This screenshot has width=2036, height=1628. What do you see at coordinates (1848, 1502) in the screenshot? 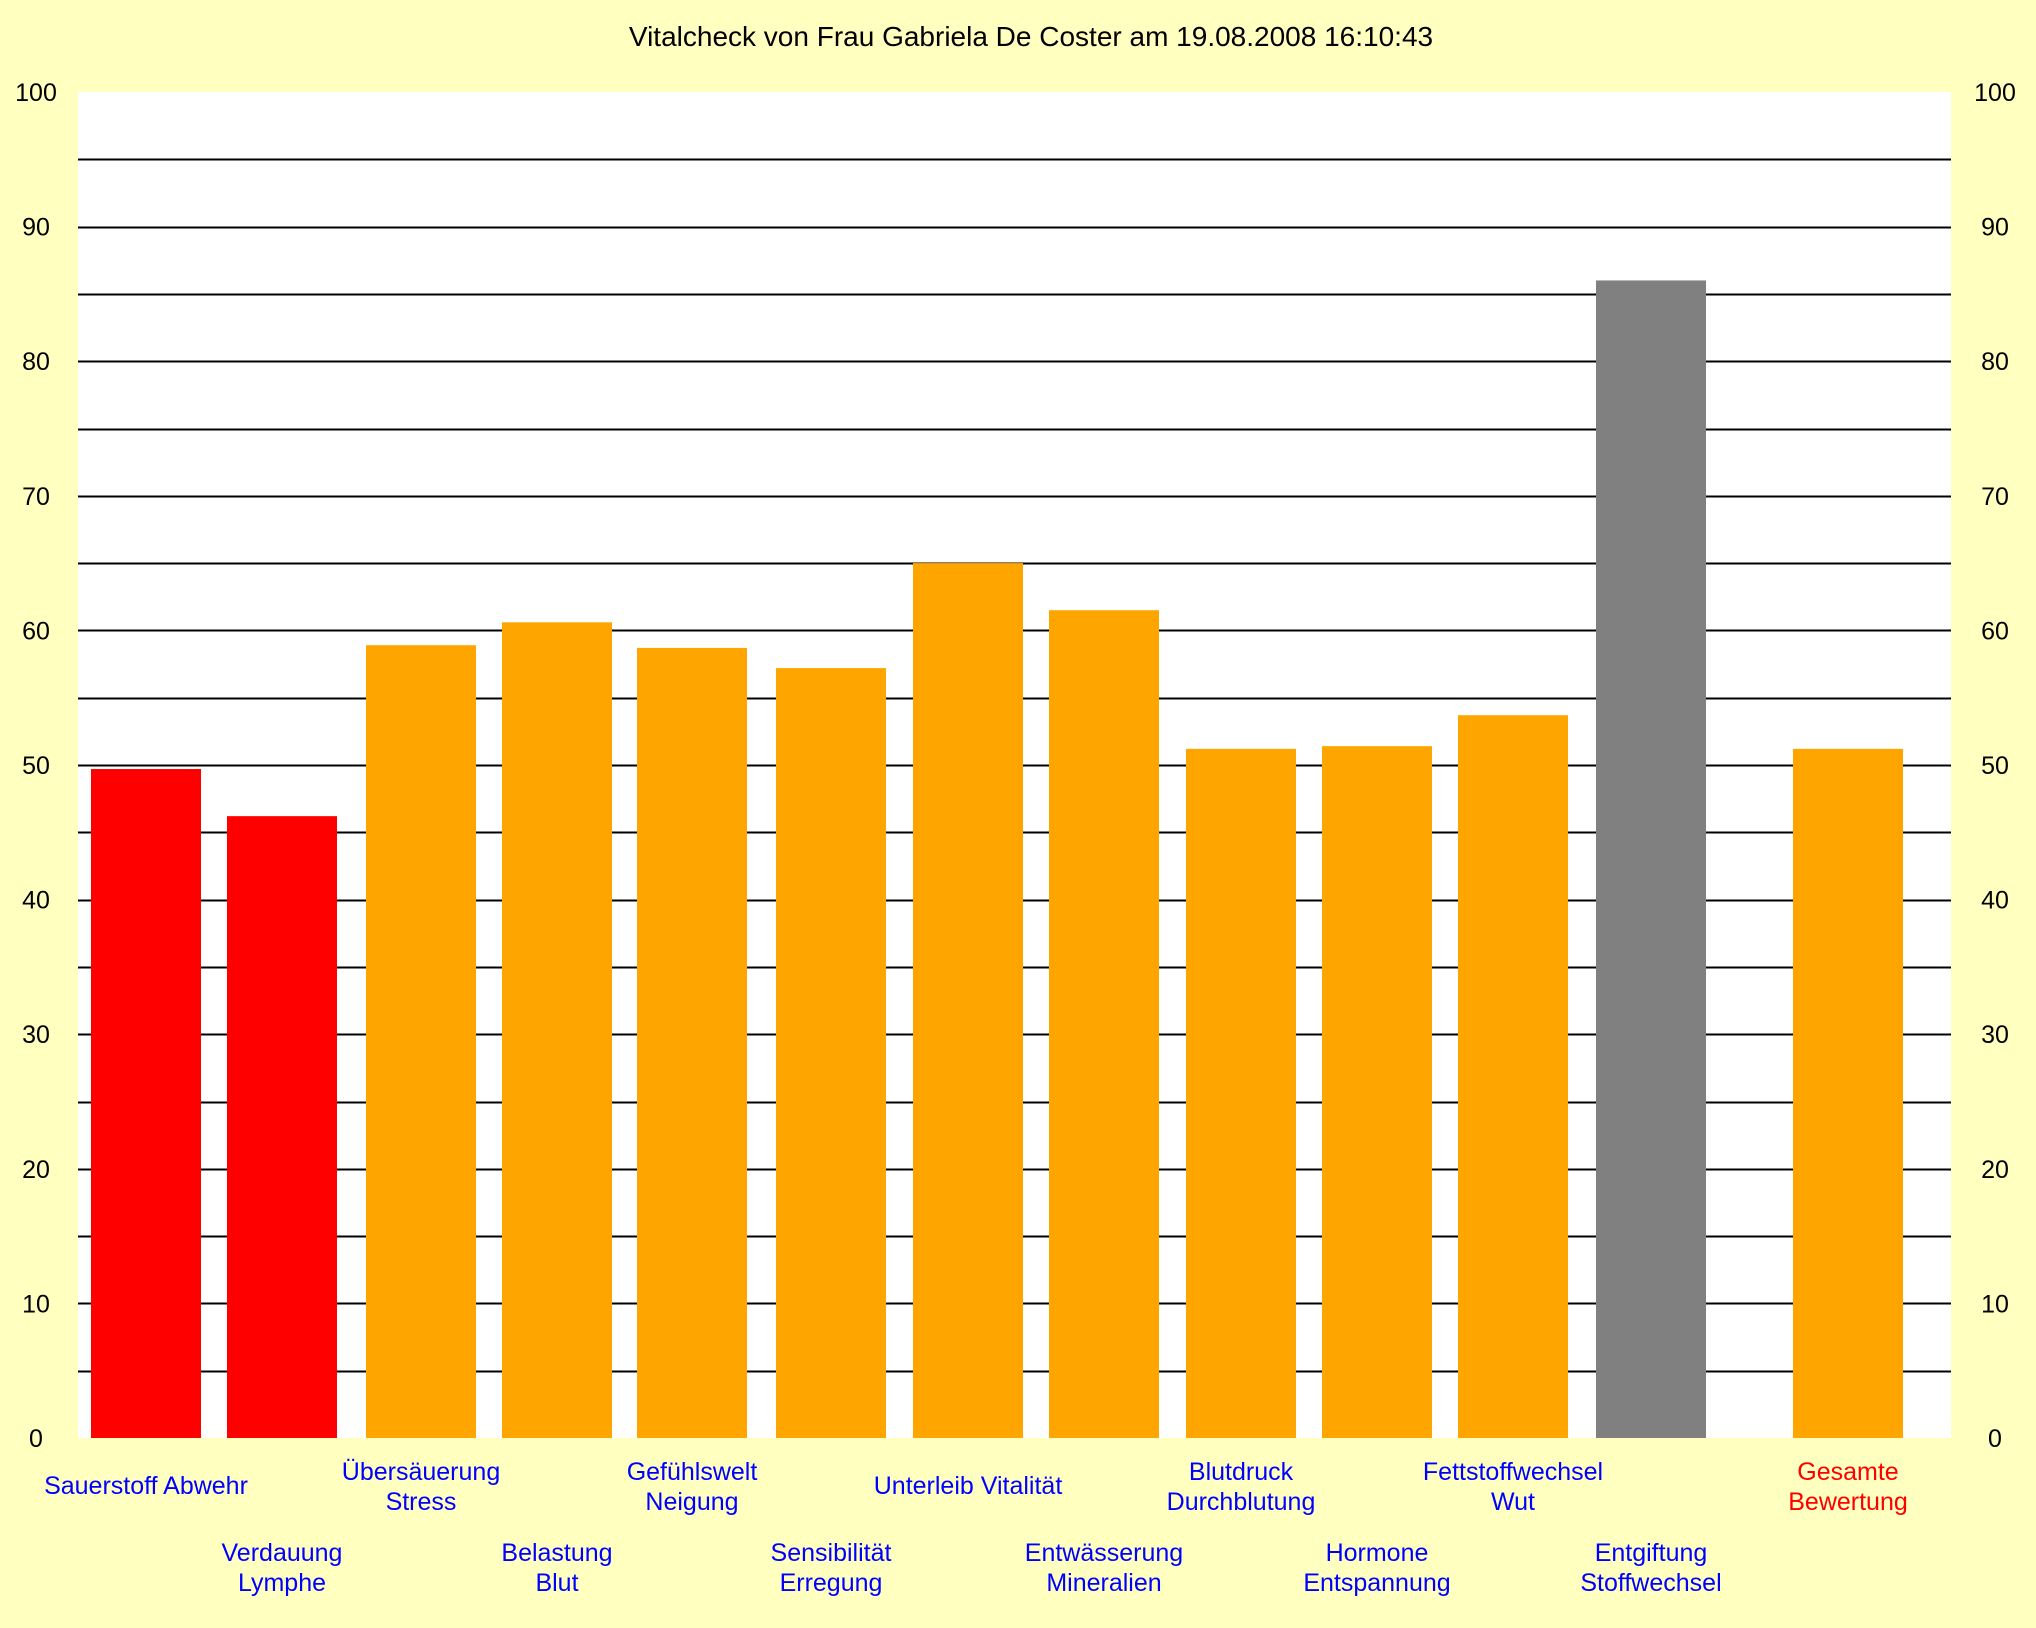
I see `x-category-label: Bewertung` at bounding box center [1848, 1502].